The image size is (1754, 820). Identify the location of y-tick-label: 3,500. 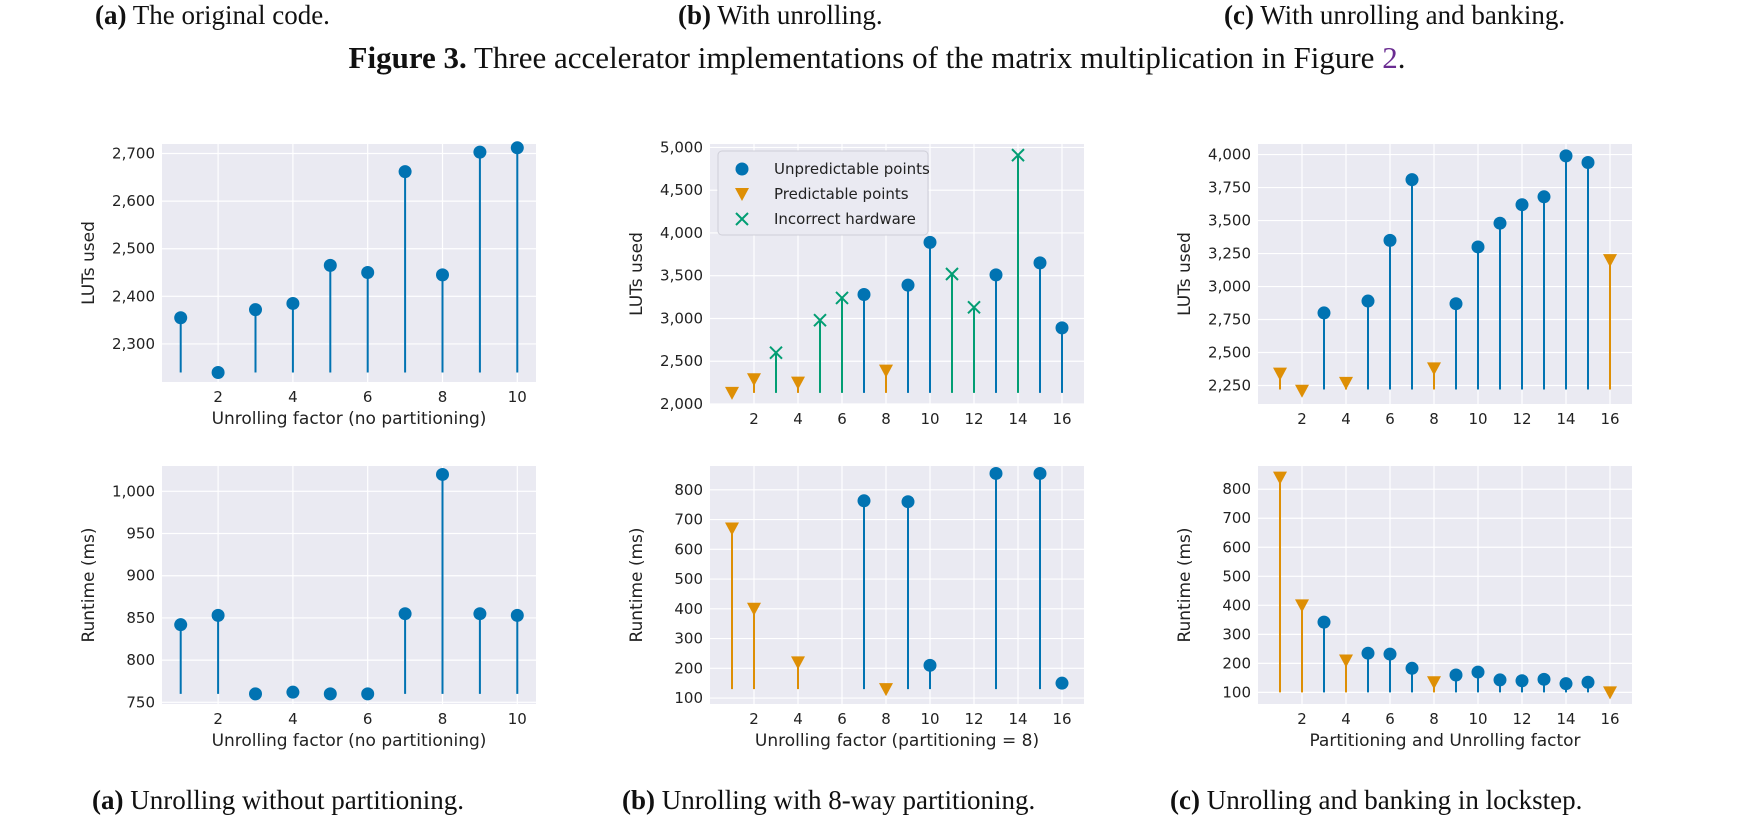
(1229, 221).